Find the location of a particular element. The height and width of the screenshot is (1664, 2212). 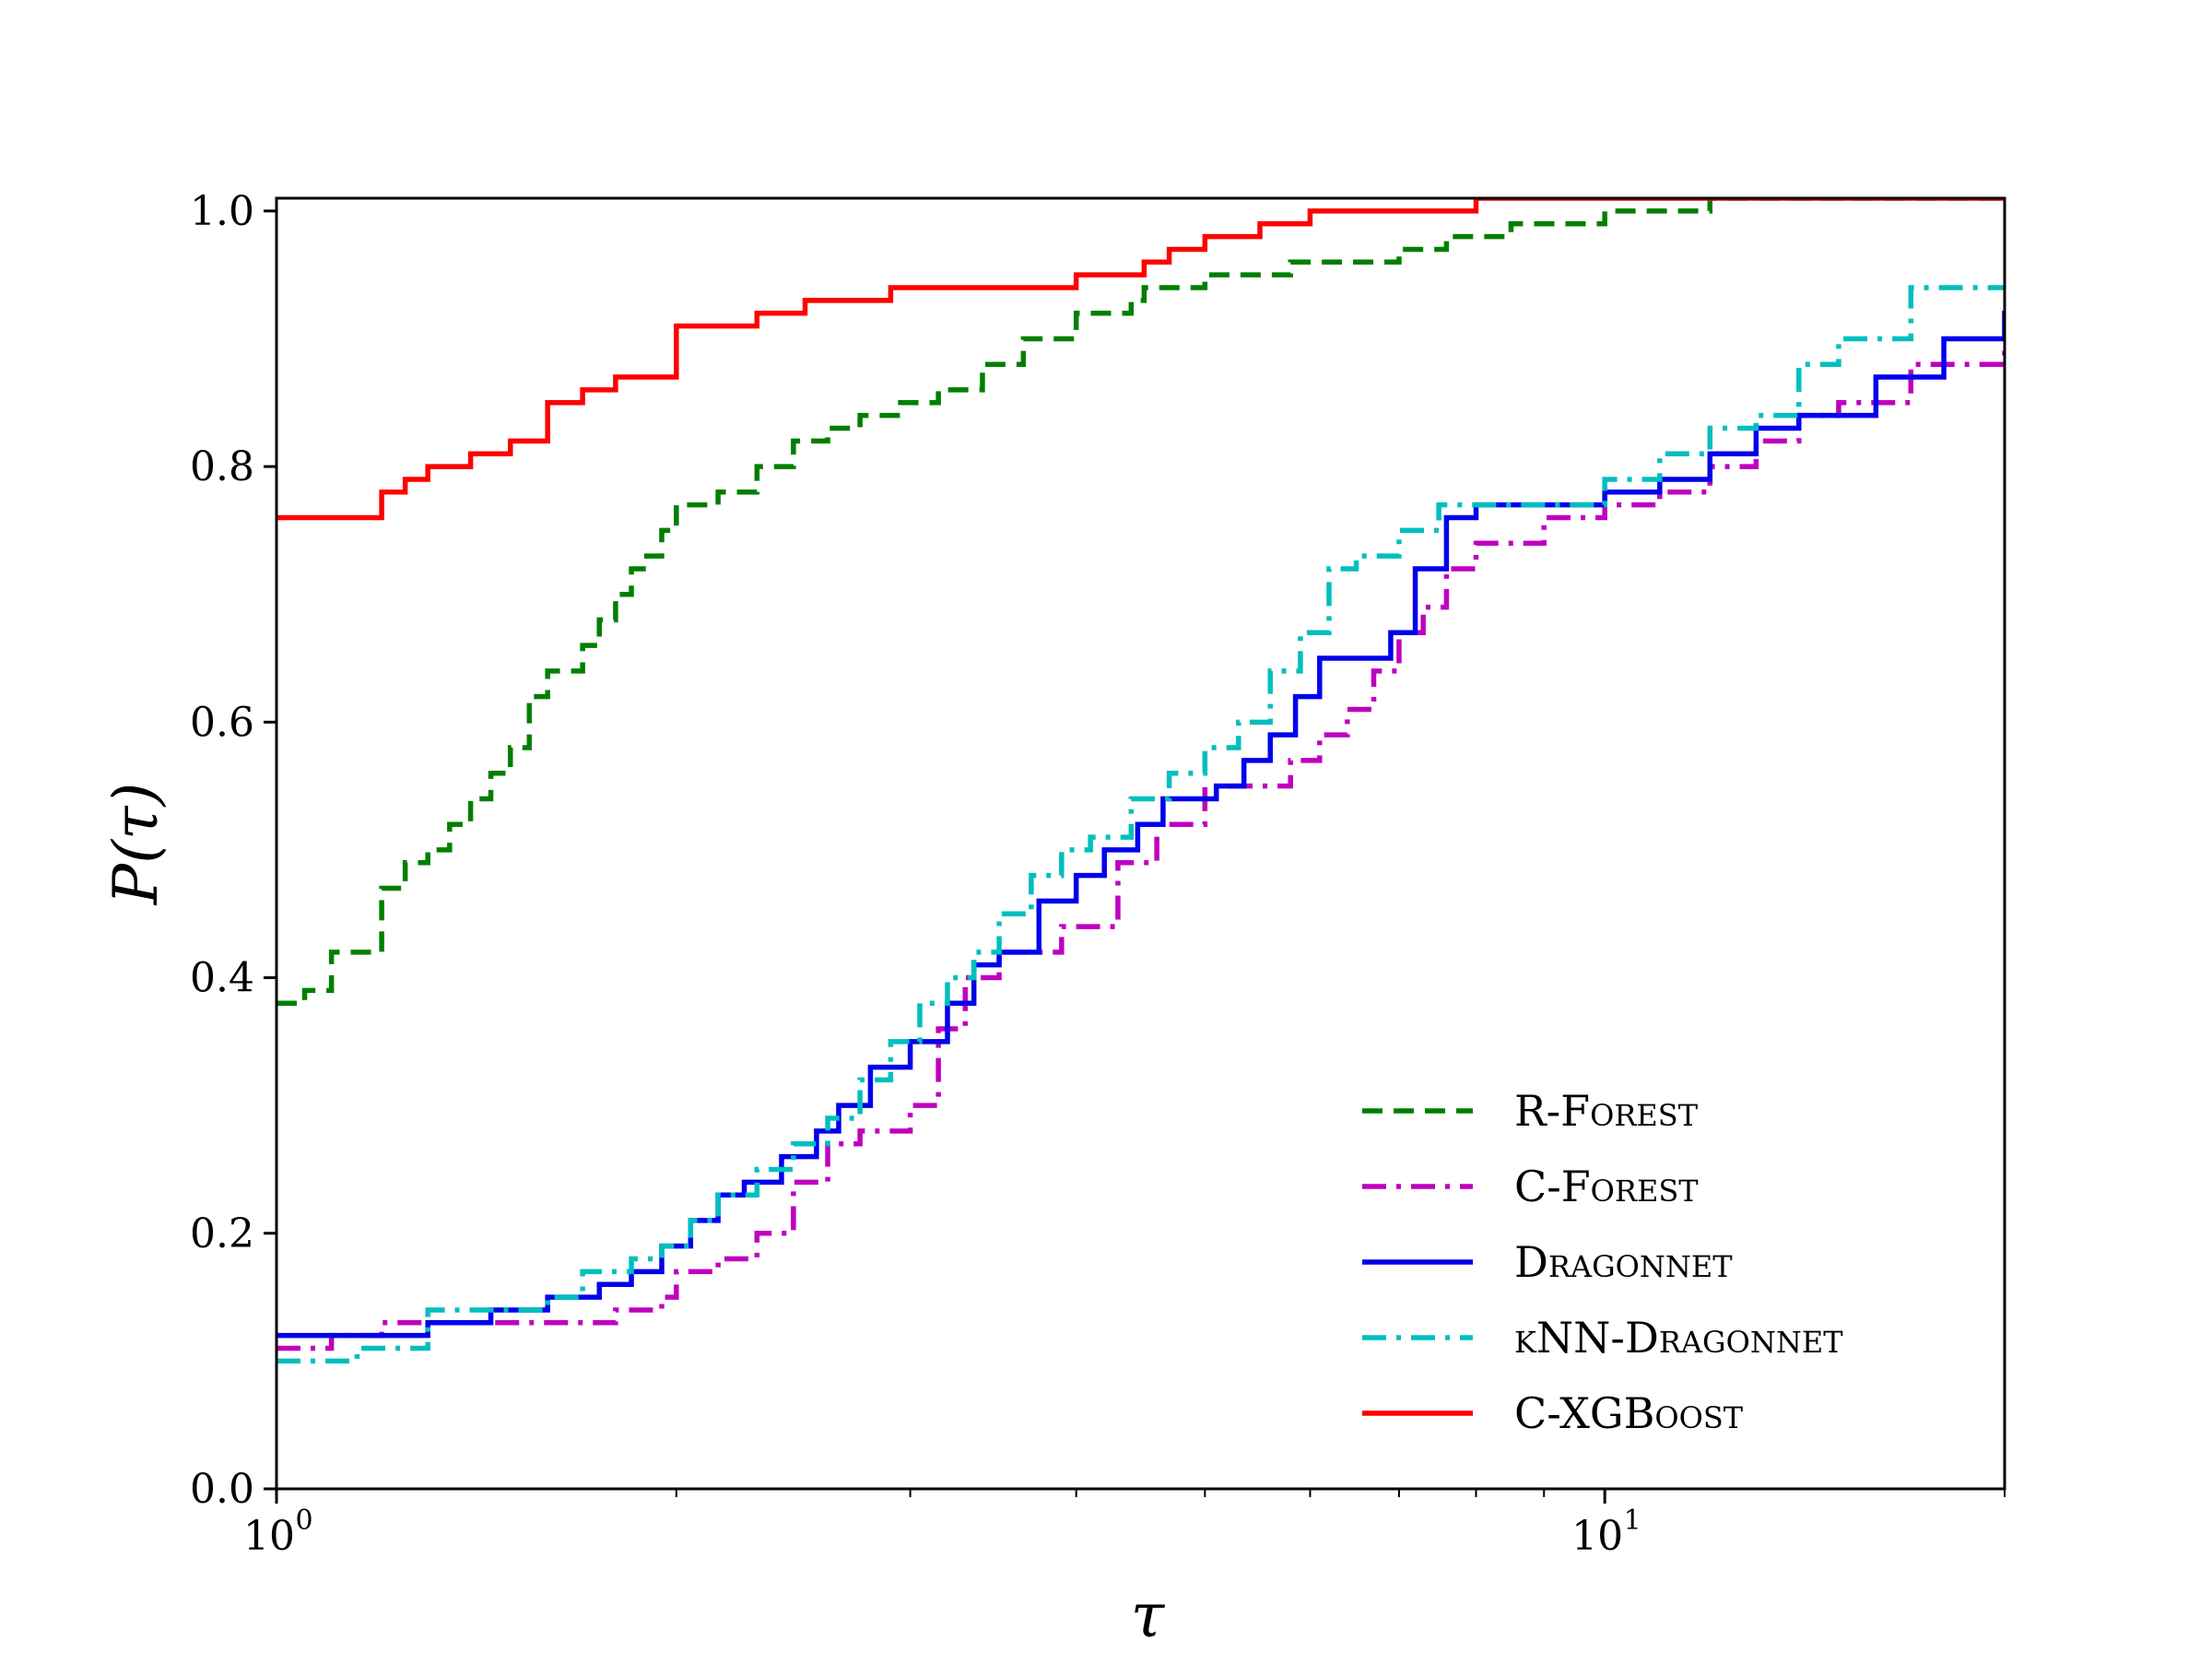

y-axis-ticks: 0.0 0.2 0.4 0.6 0.8 1.0 is located at coordinates (233, 850).